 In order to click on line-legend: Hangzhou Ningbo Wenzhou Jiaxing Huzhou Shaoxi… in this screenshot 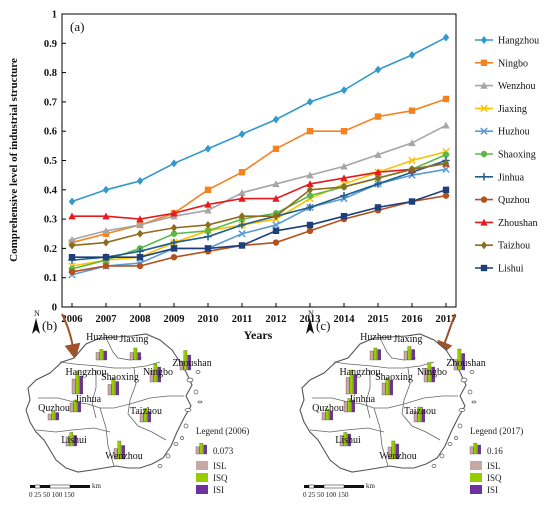, I will do `click(507, 155)`.